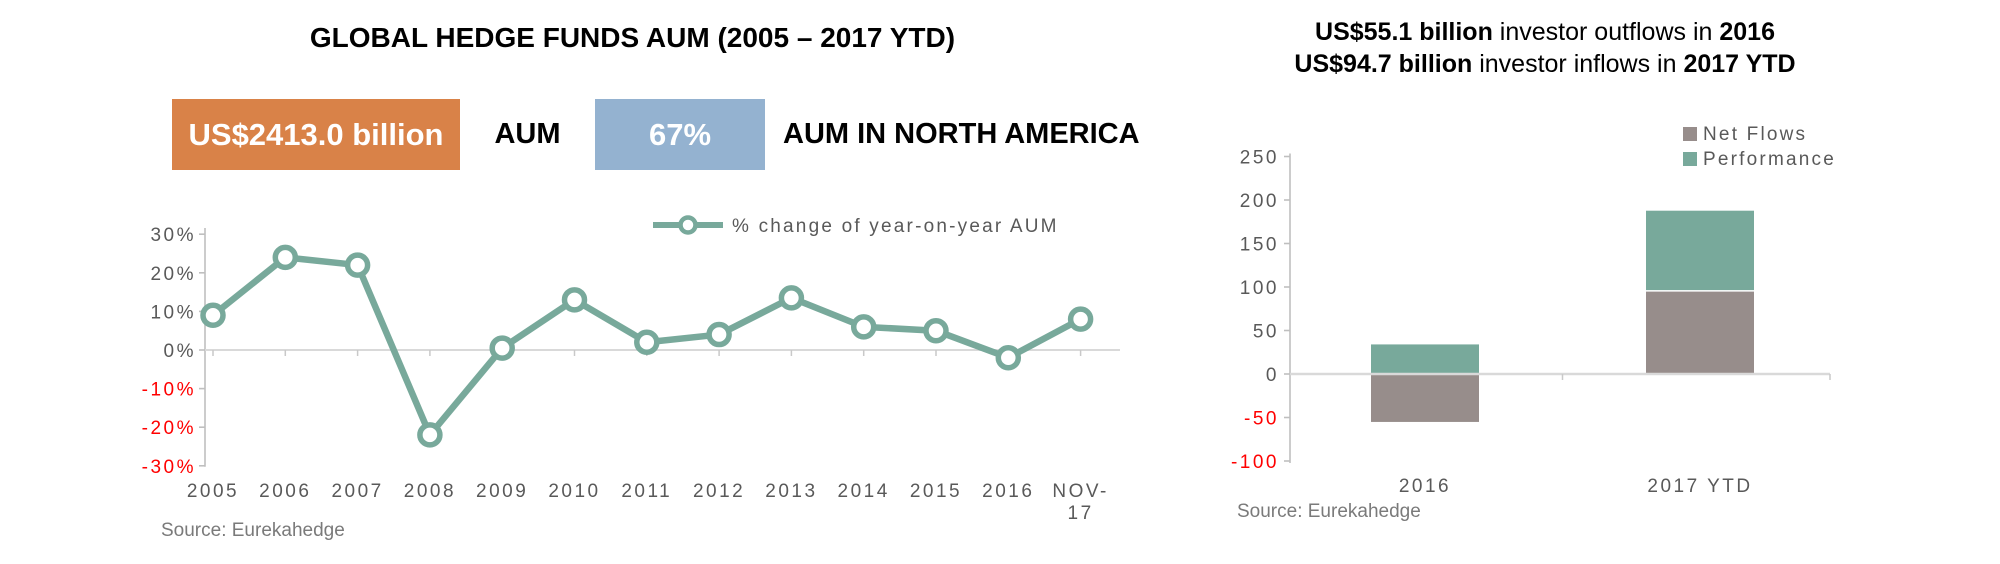  What do you see at coordinates (213, 315) in the screenshot?
I see `data-point-2005` at bounding box center [213, 315].